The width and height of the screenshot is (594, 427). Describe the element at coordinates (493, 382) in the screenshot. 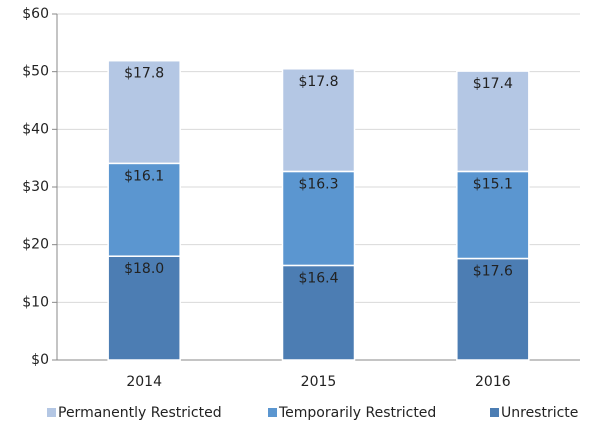

I see `x-tick-label: 2016` at that location.